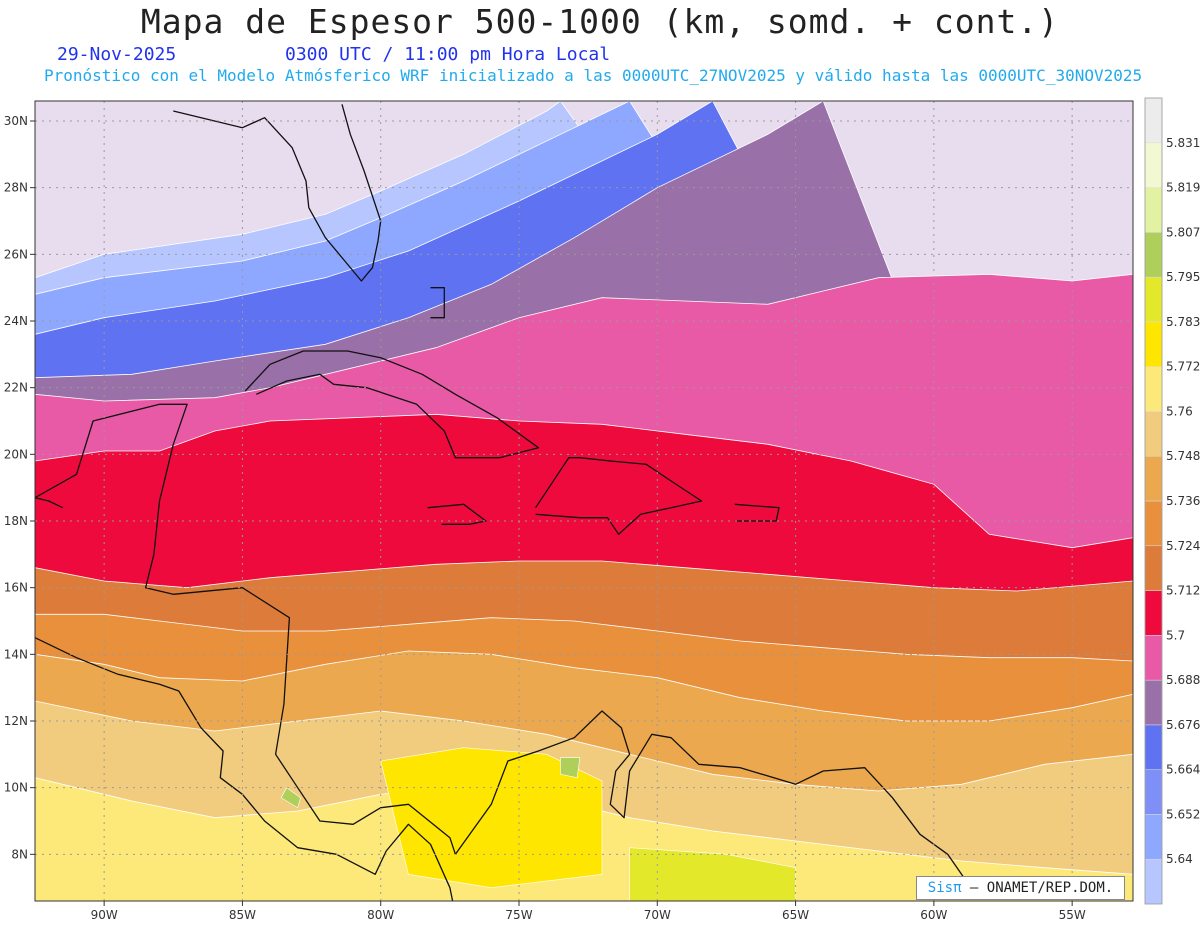 The width and height of the screenshot is (1200, 927). Describe the element at coordinates (1183, 367) in the screenshot. I see `legend-label: 5.772` at that location.